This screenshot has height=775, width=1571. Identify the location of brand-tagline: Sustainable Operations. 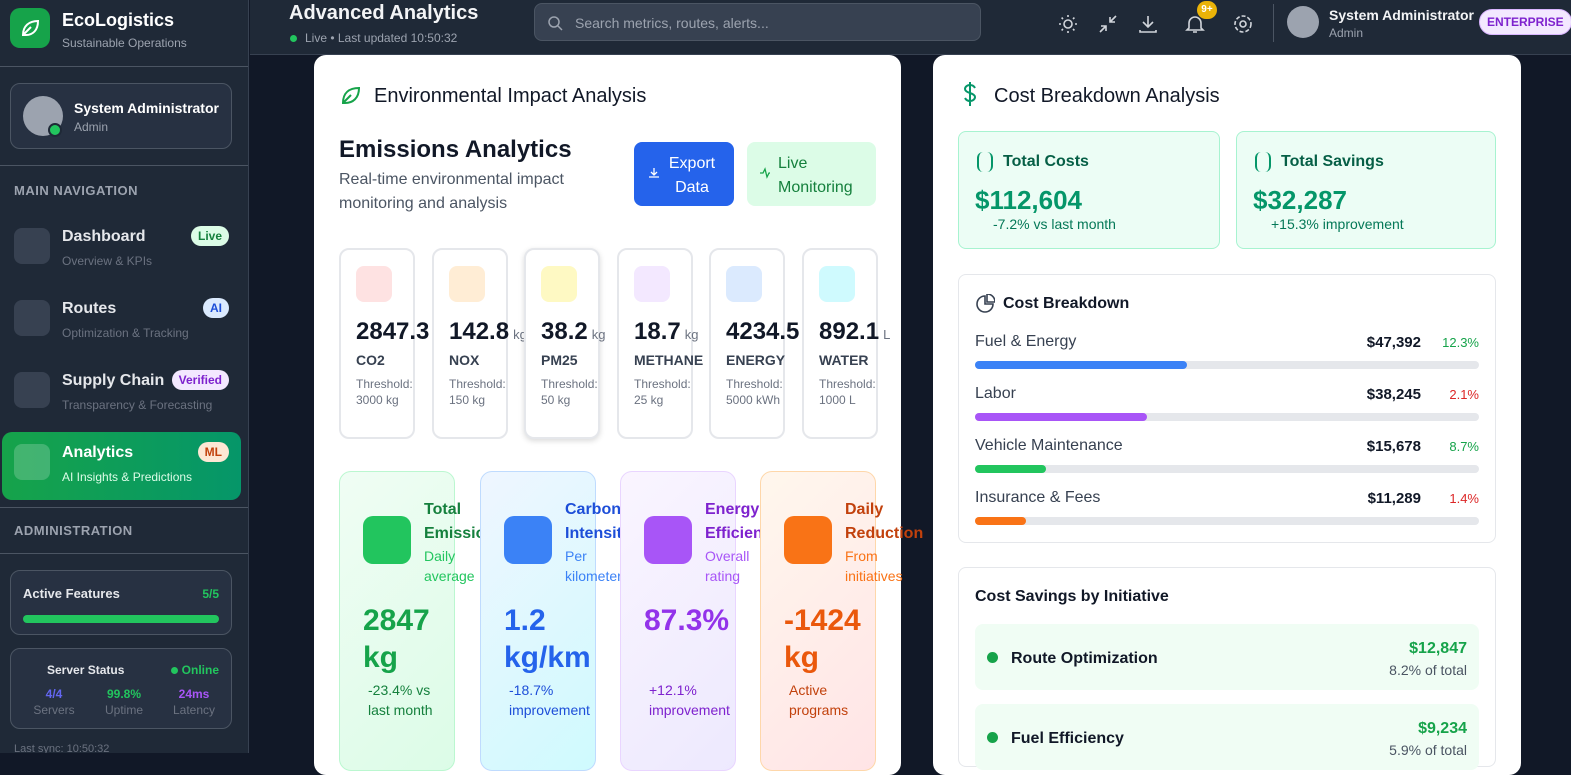
(124, 43).